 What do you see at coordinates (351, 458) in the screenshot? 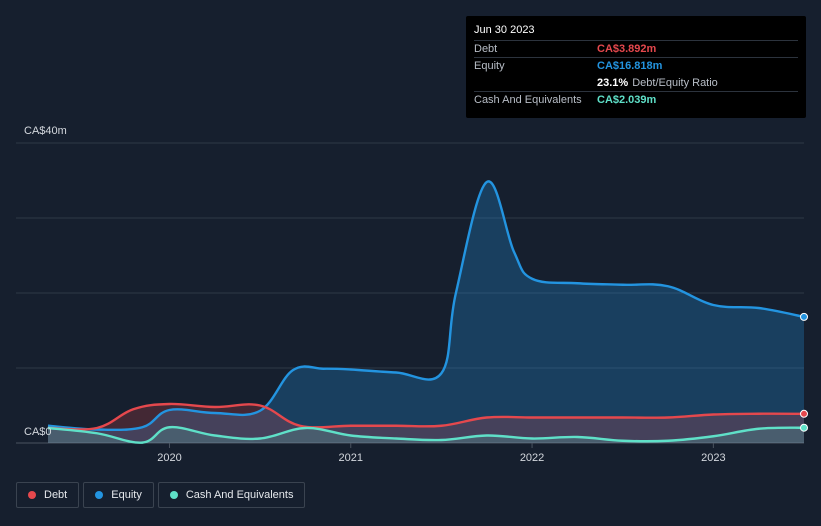
I see `x-tick-label: 2021` at bounding box center [351, 458].